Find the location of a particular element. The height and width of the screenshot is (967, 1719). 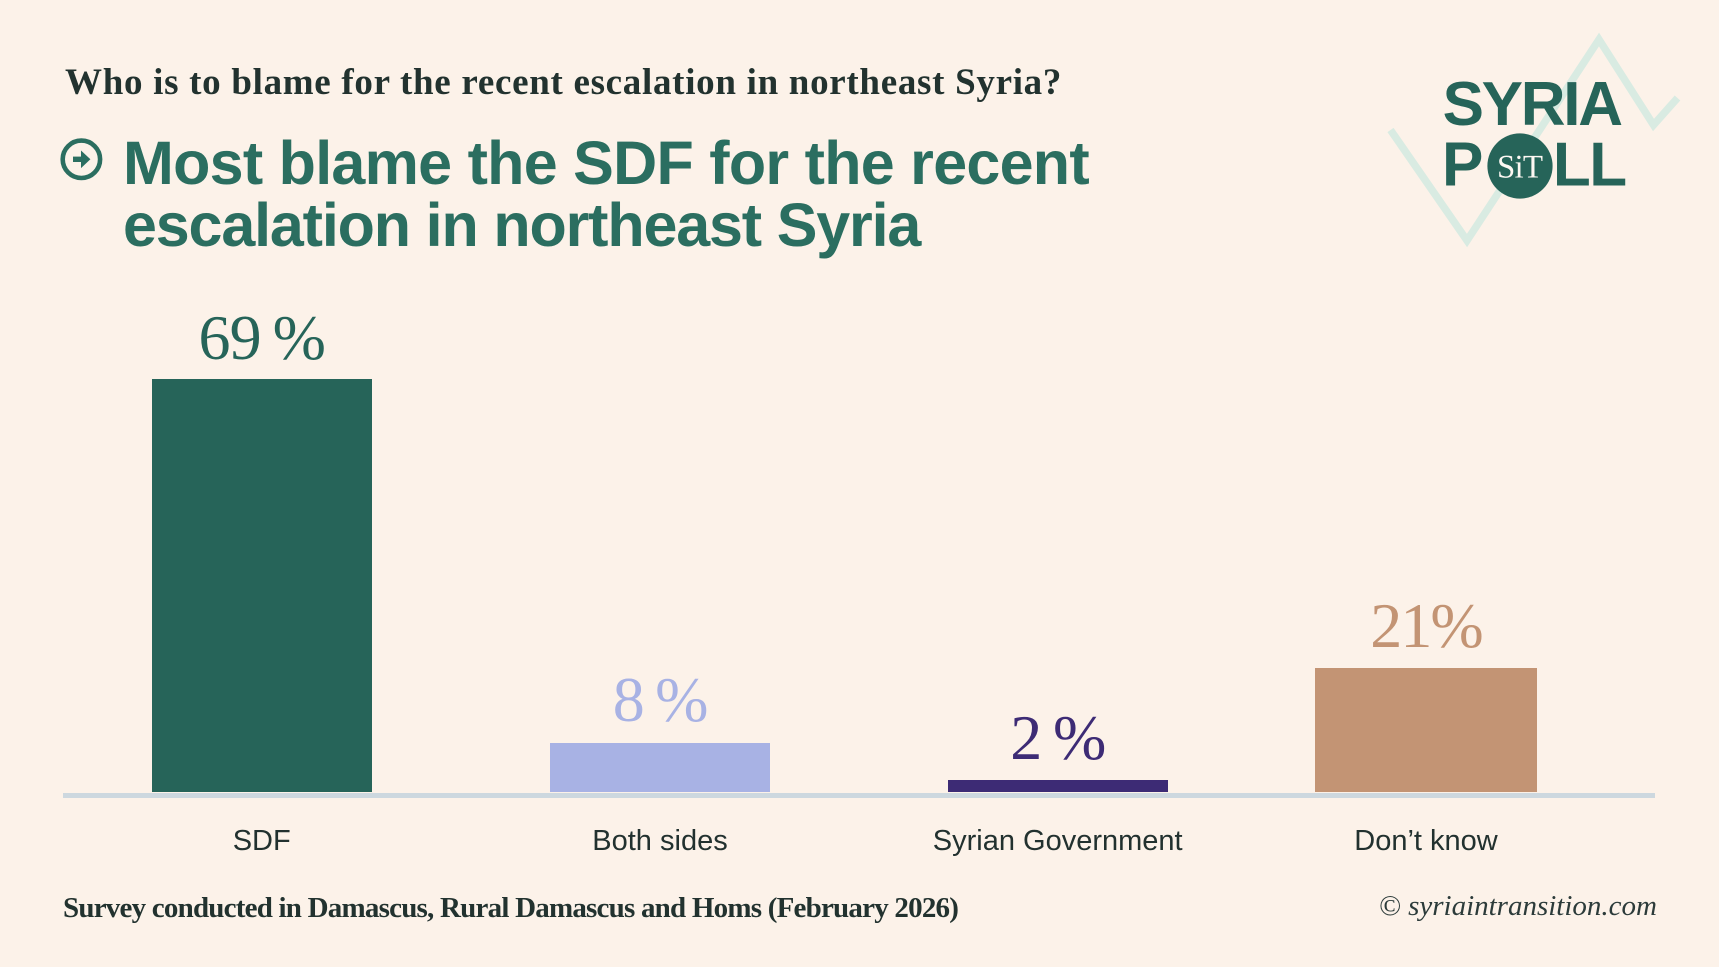

svg-text: SYRIA is located at coordinates (1533, 104).